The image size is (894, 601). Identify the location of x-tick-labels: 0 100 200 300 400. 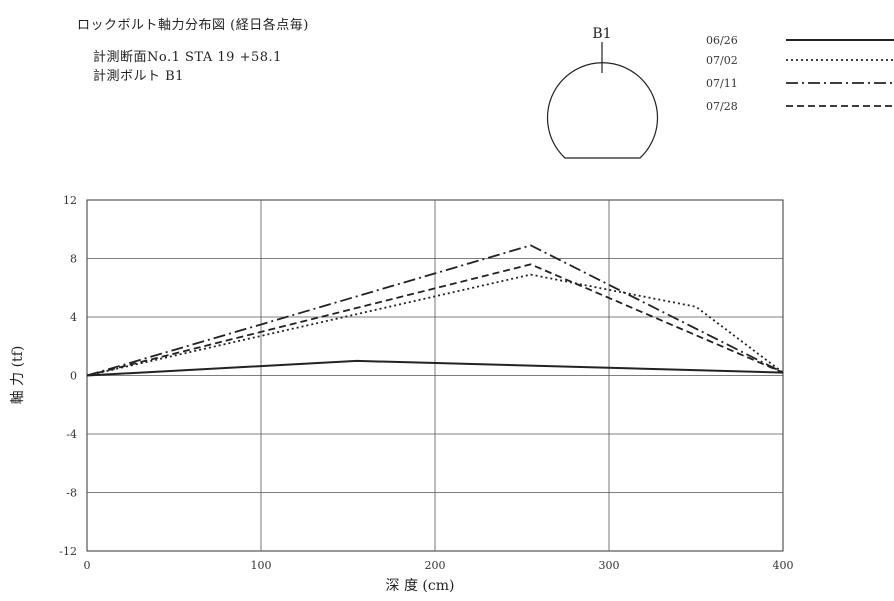
(439, 565).